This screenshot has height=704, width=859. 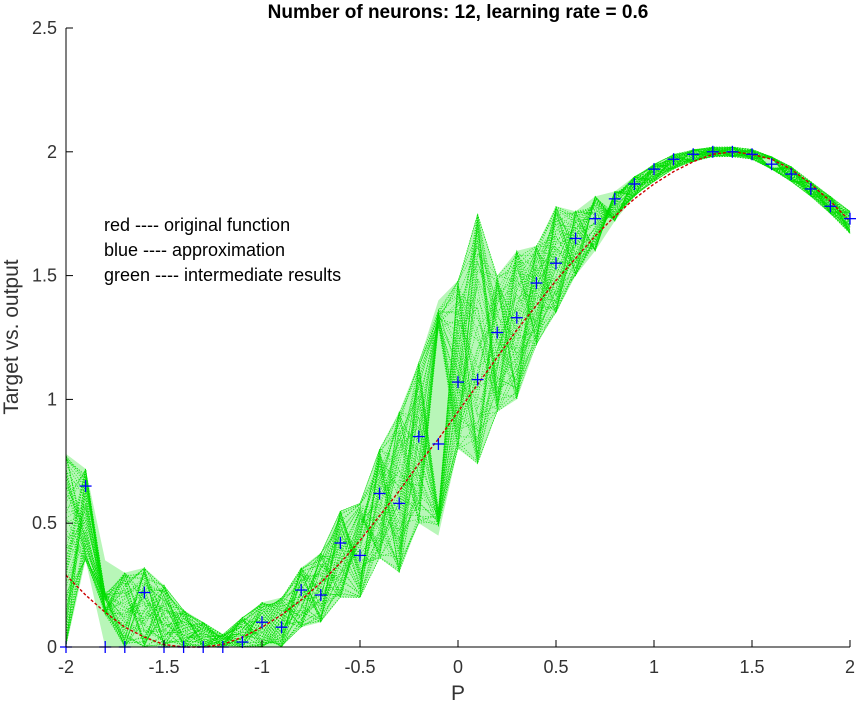 What do you see at coordinates (163, 667) in the screenshot?
I see `x-tick-label: -1.5` at bounding box center [163, 667].